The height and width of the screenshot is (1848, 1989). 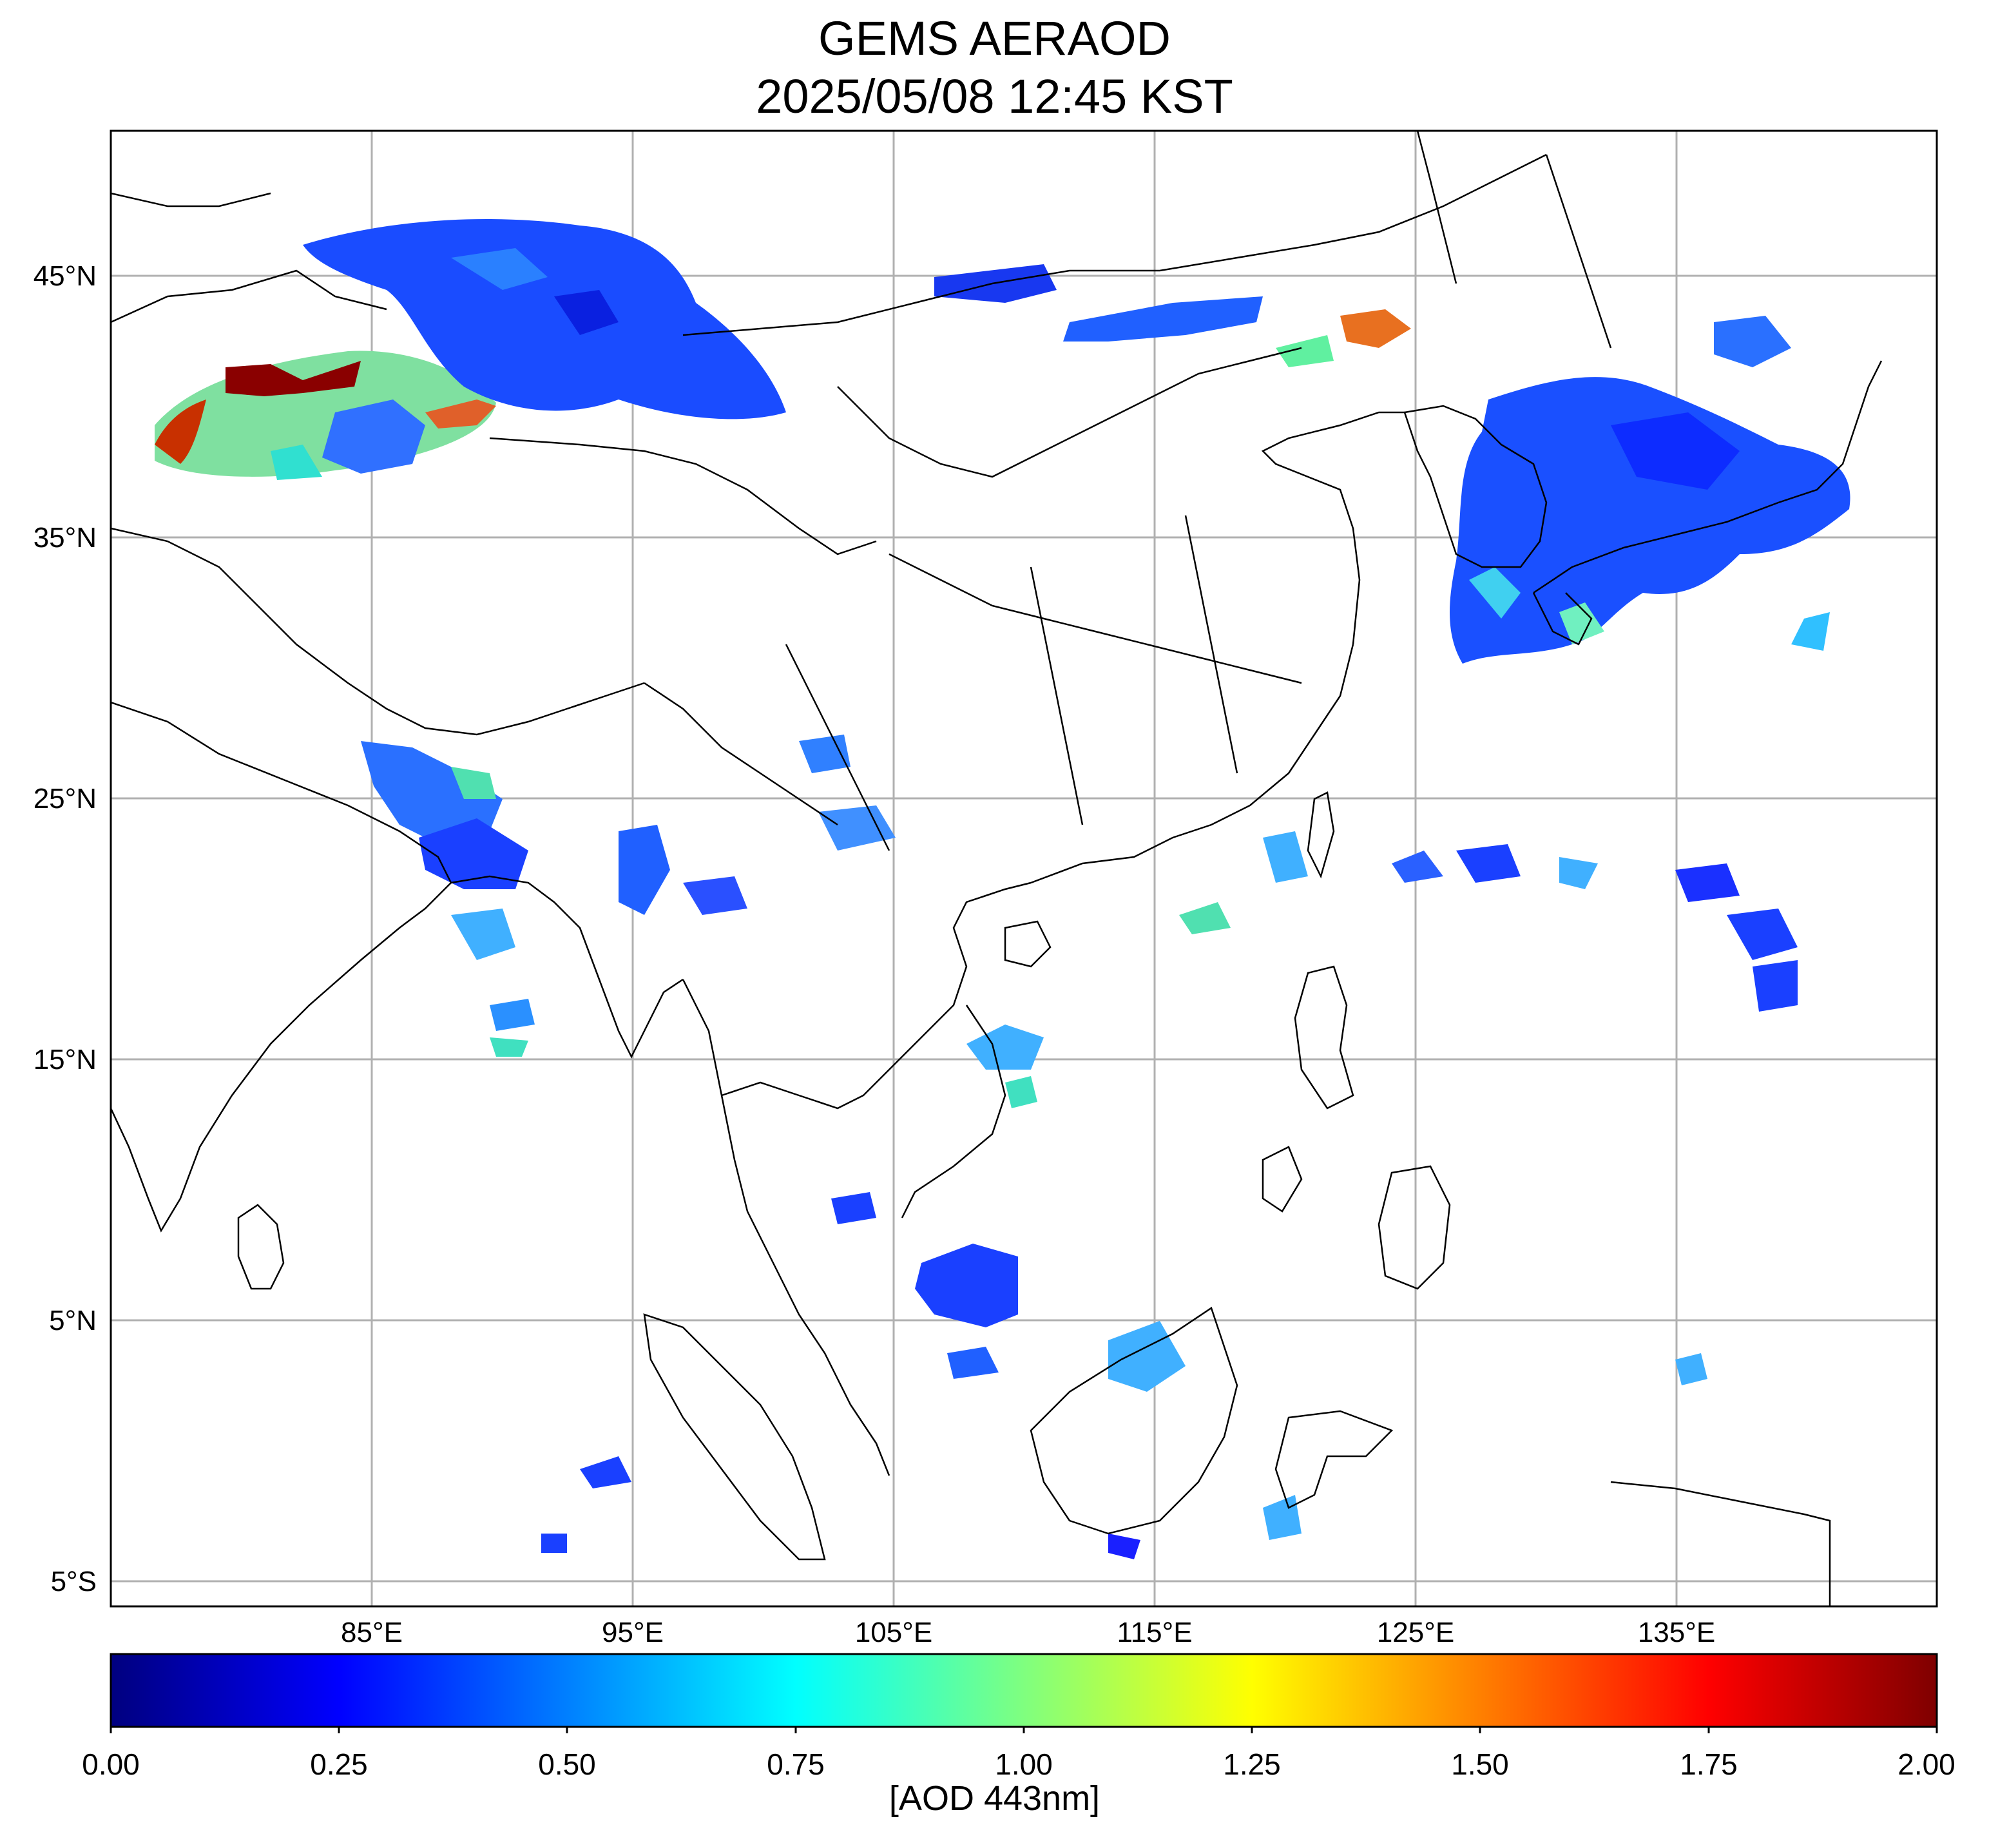 I want to click on chart-subtitle: 2025/05/08 12:45 KST, so click(x=994, y=97).